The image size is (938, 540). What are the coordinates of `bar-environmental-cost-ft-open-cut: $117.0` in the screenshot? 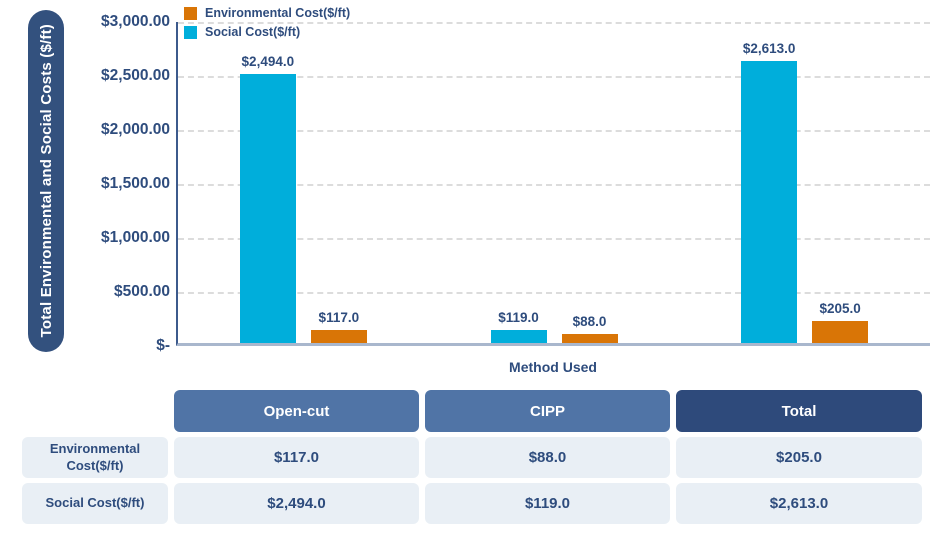 It's located at (338, 326).